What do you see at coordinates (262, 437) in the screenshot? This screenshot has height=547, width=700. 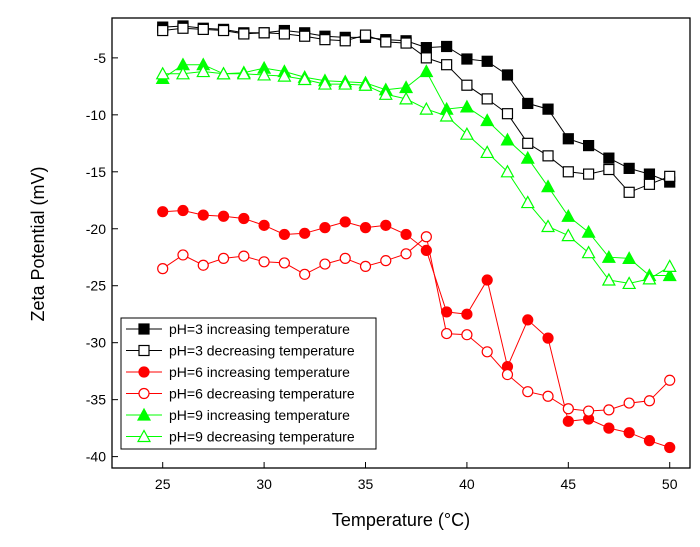 I see `legend-label: pH=9 decreasing temperature` at bounding box center [262, 437].